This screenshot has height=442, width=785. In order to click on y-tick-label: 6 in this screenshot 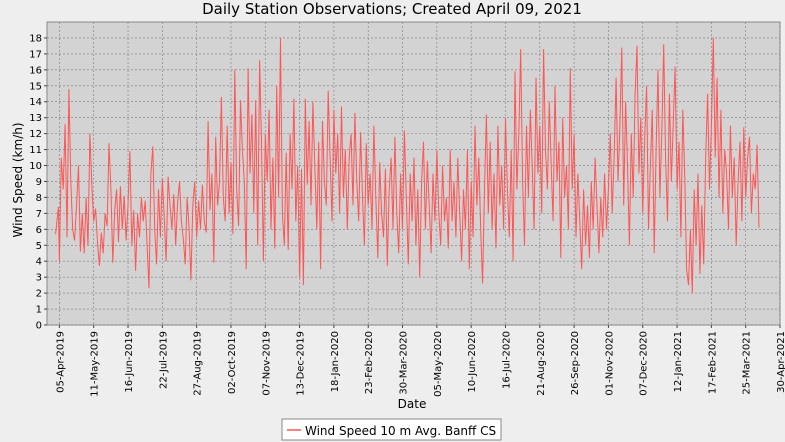, I will do `click(39, 230)`.